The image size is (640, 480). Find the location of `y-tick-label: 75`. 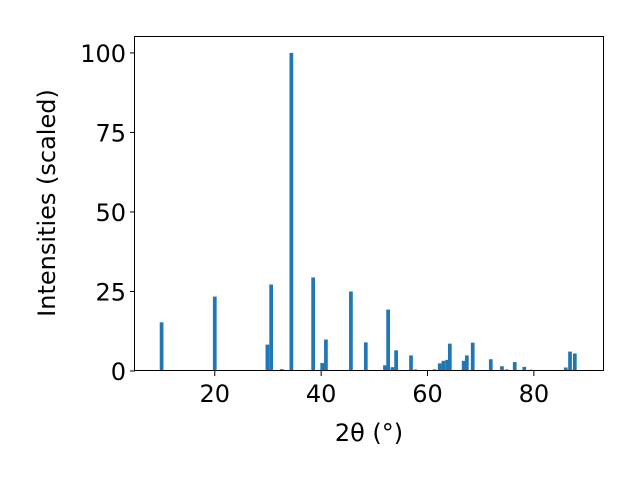

y-tick-label: 75 is located at coordinates (110, 133).